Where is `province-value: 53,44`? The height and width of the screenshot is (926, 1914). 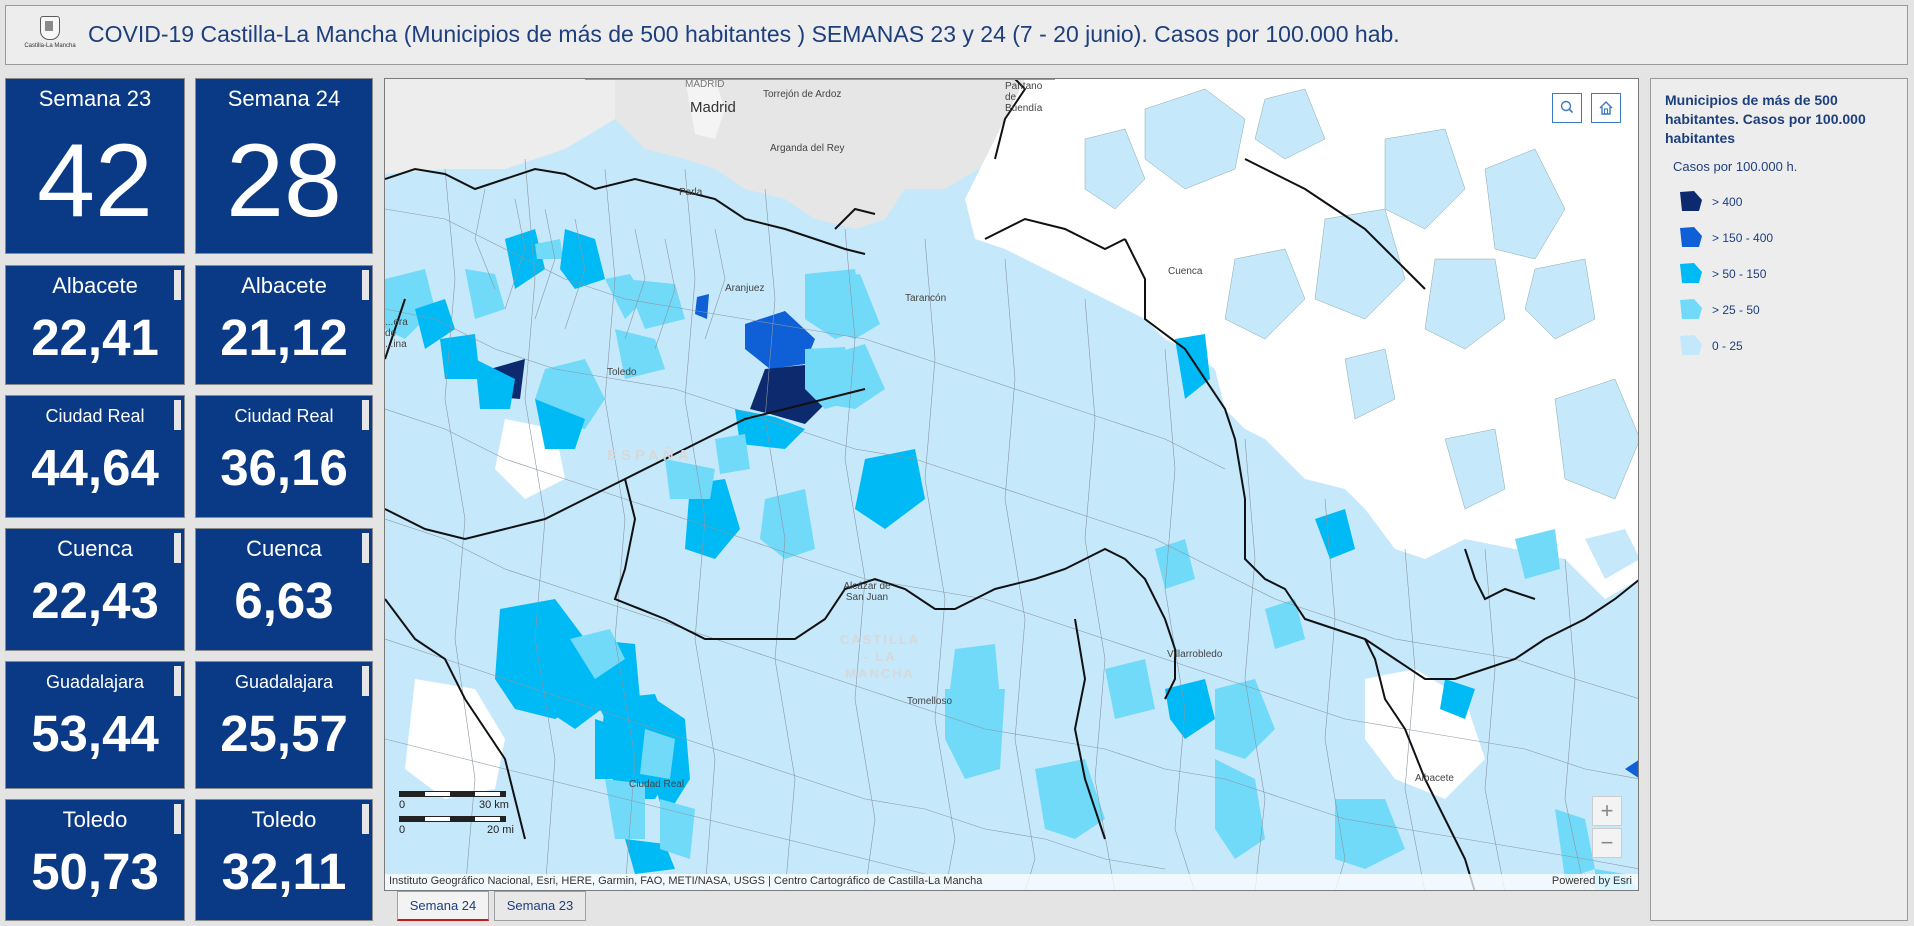
province-value: 53,44 is located at coordinates (95, 733).